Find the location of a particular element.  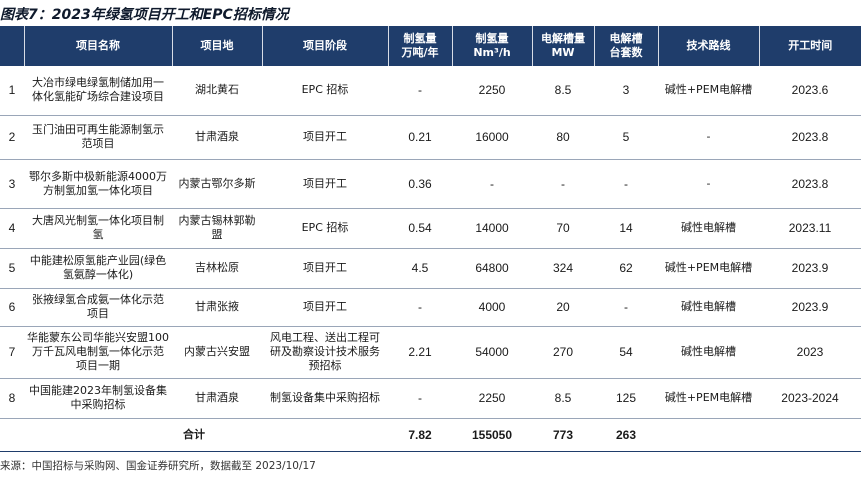

stage-cell: 风电工程、送出工程可研及勘察设计技术服务预招标 is located at coordinates (325, 352).